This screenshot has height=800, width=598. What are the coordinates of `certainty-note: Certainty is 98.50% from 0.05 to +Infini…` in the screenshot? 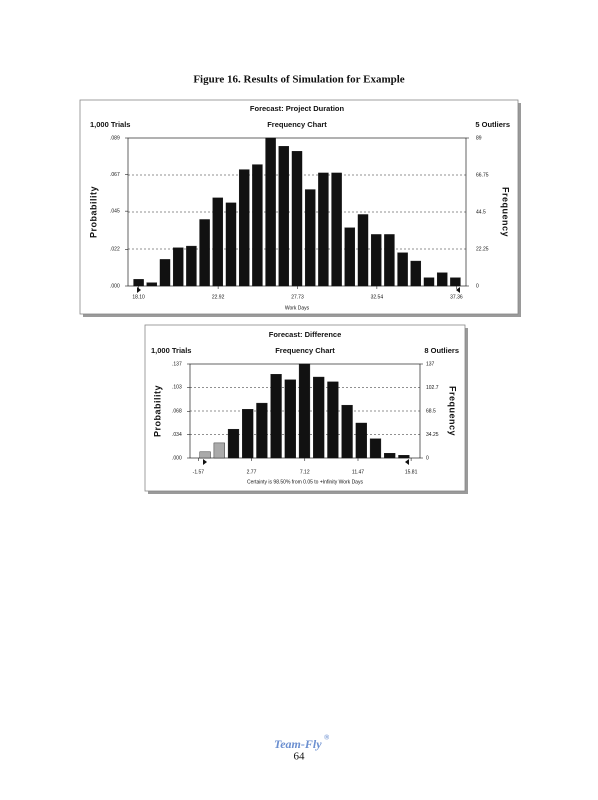 It's located at (305, 482).